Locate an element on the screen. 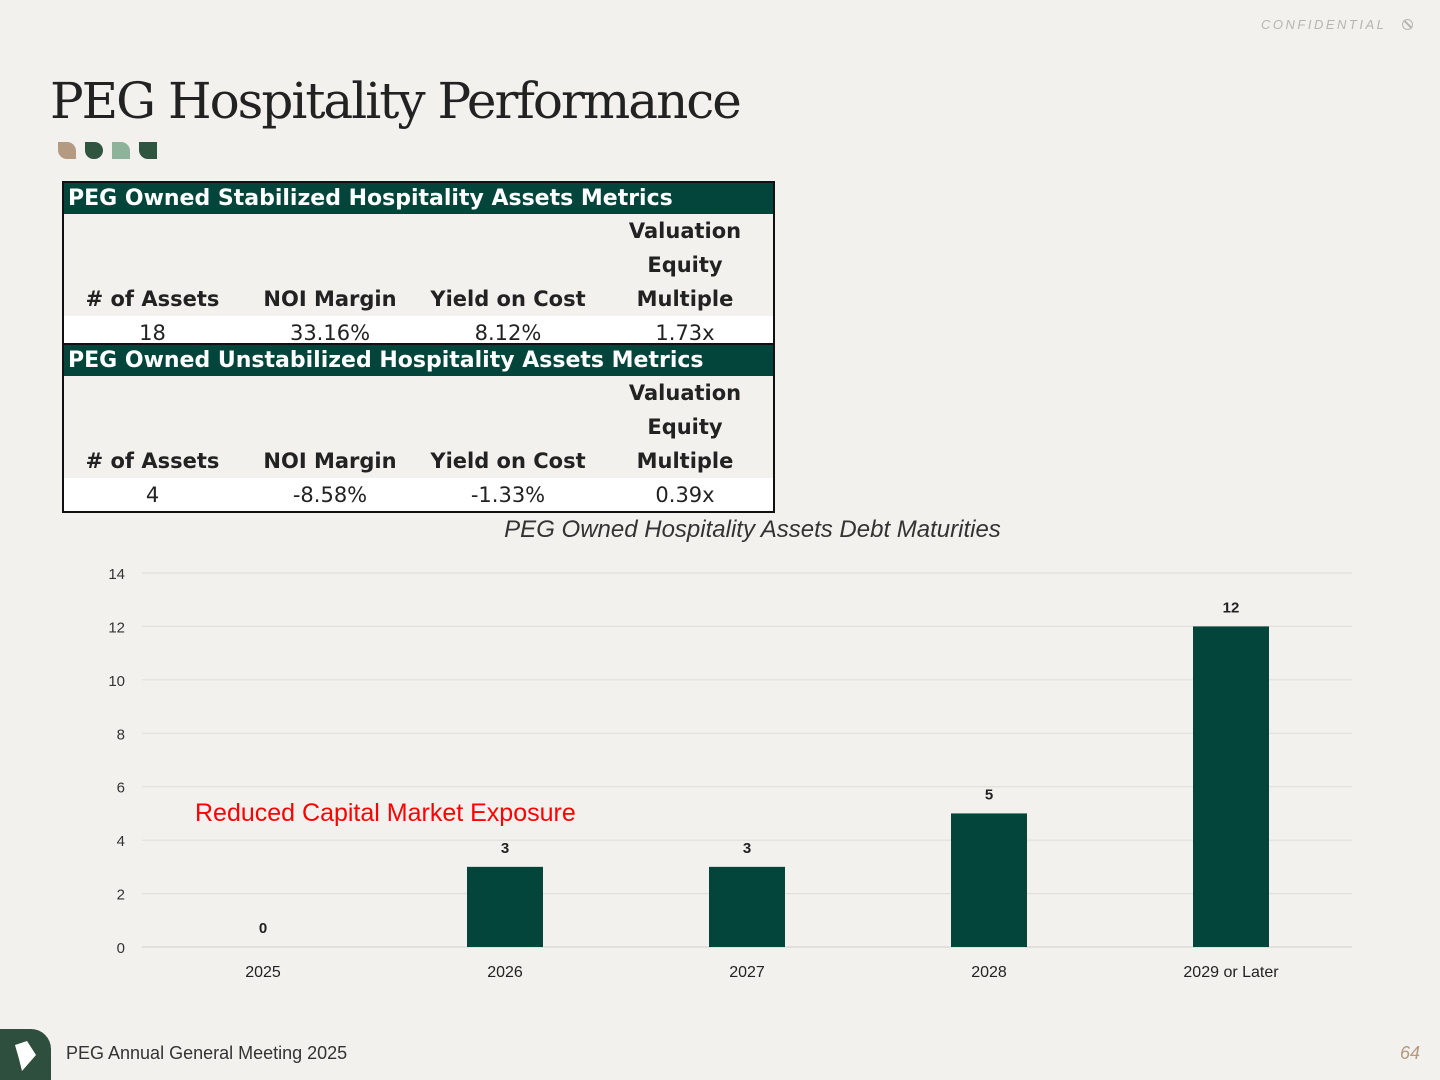  leaf-logo-icon is located at coordinates (25, 1056).